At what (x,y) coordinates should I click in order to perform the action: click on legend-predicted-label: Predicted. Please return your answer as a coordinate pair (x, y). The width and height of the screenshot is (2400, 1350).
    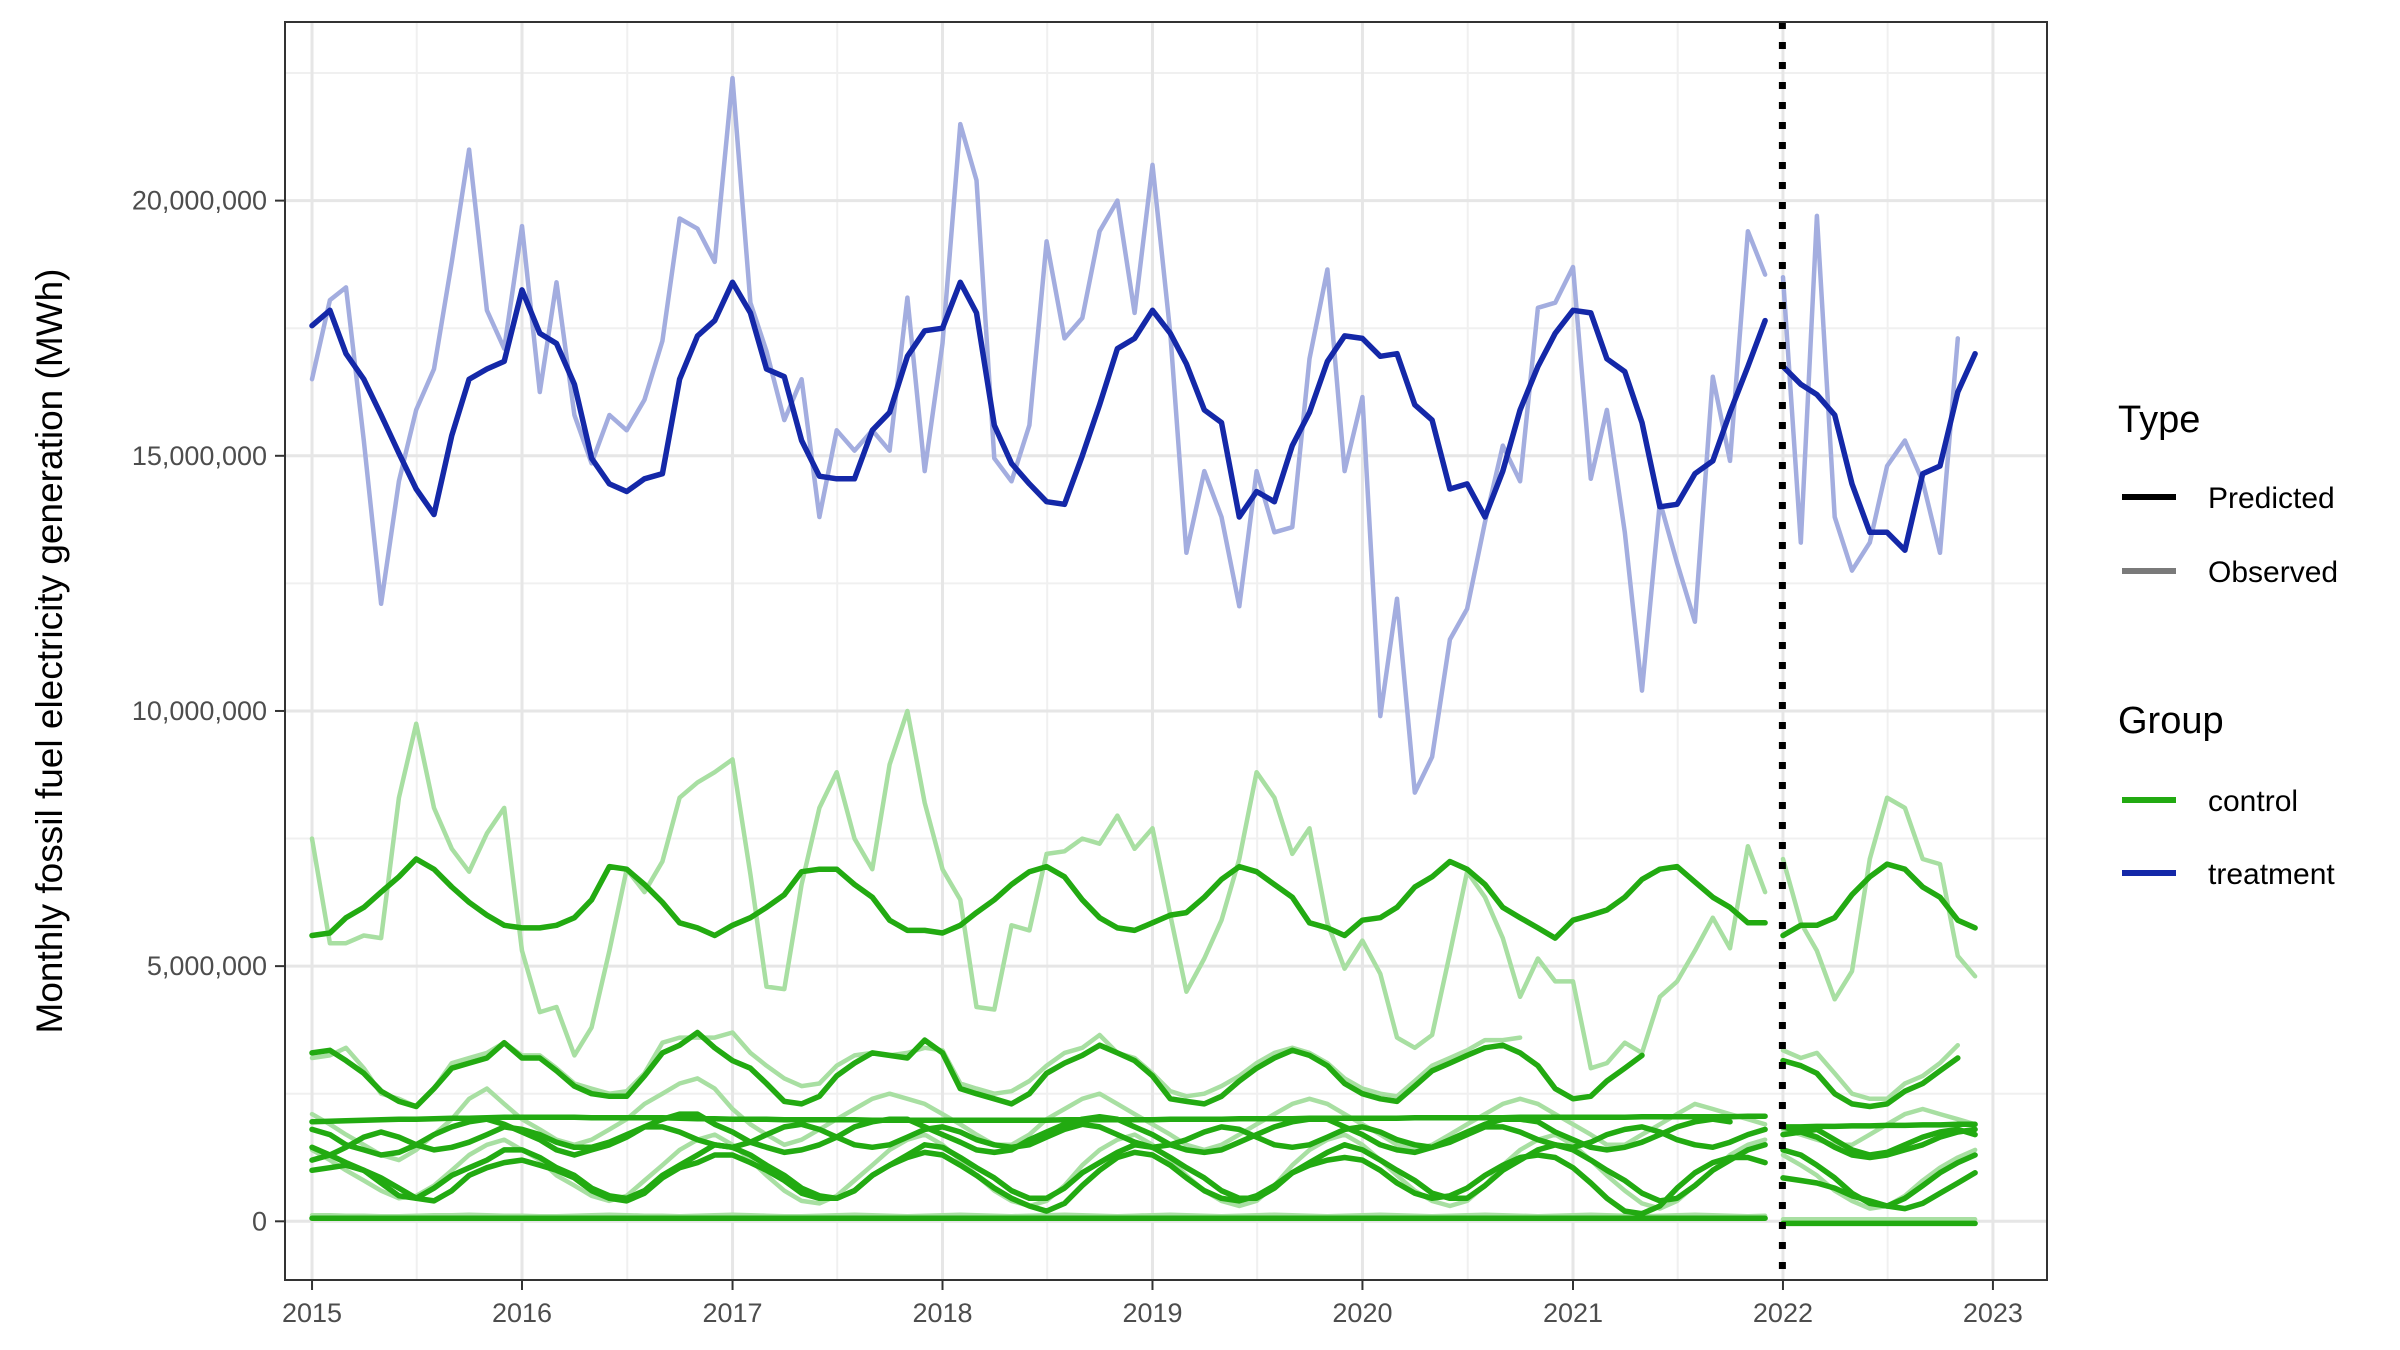
    Looking at the image, I should click on (2271, 498).